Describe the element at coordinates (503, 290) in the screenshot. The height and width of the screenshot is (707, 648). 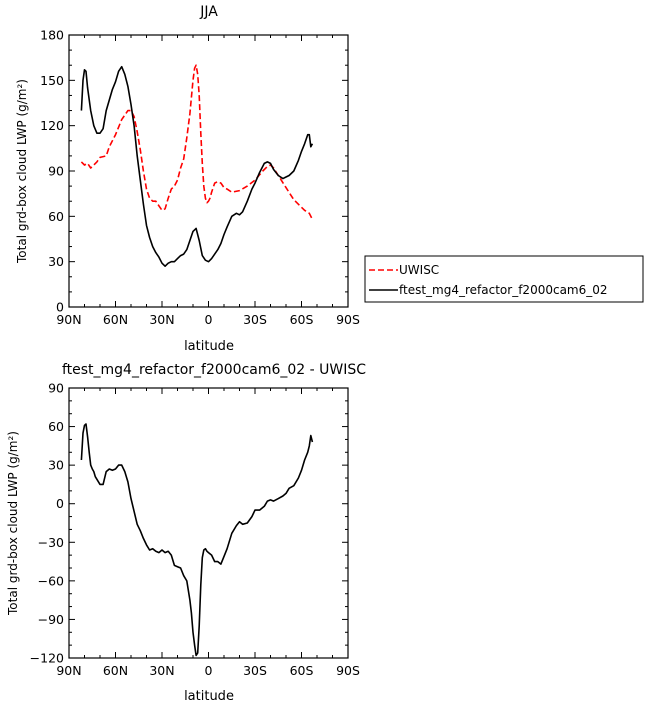
I see `legend-label-model: ftest_mg4_refactor_f2000cam6_02` at that location.